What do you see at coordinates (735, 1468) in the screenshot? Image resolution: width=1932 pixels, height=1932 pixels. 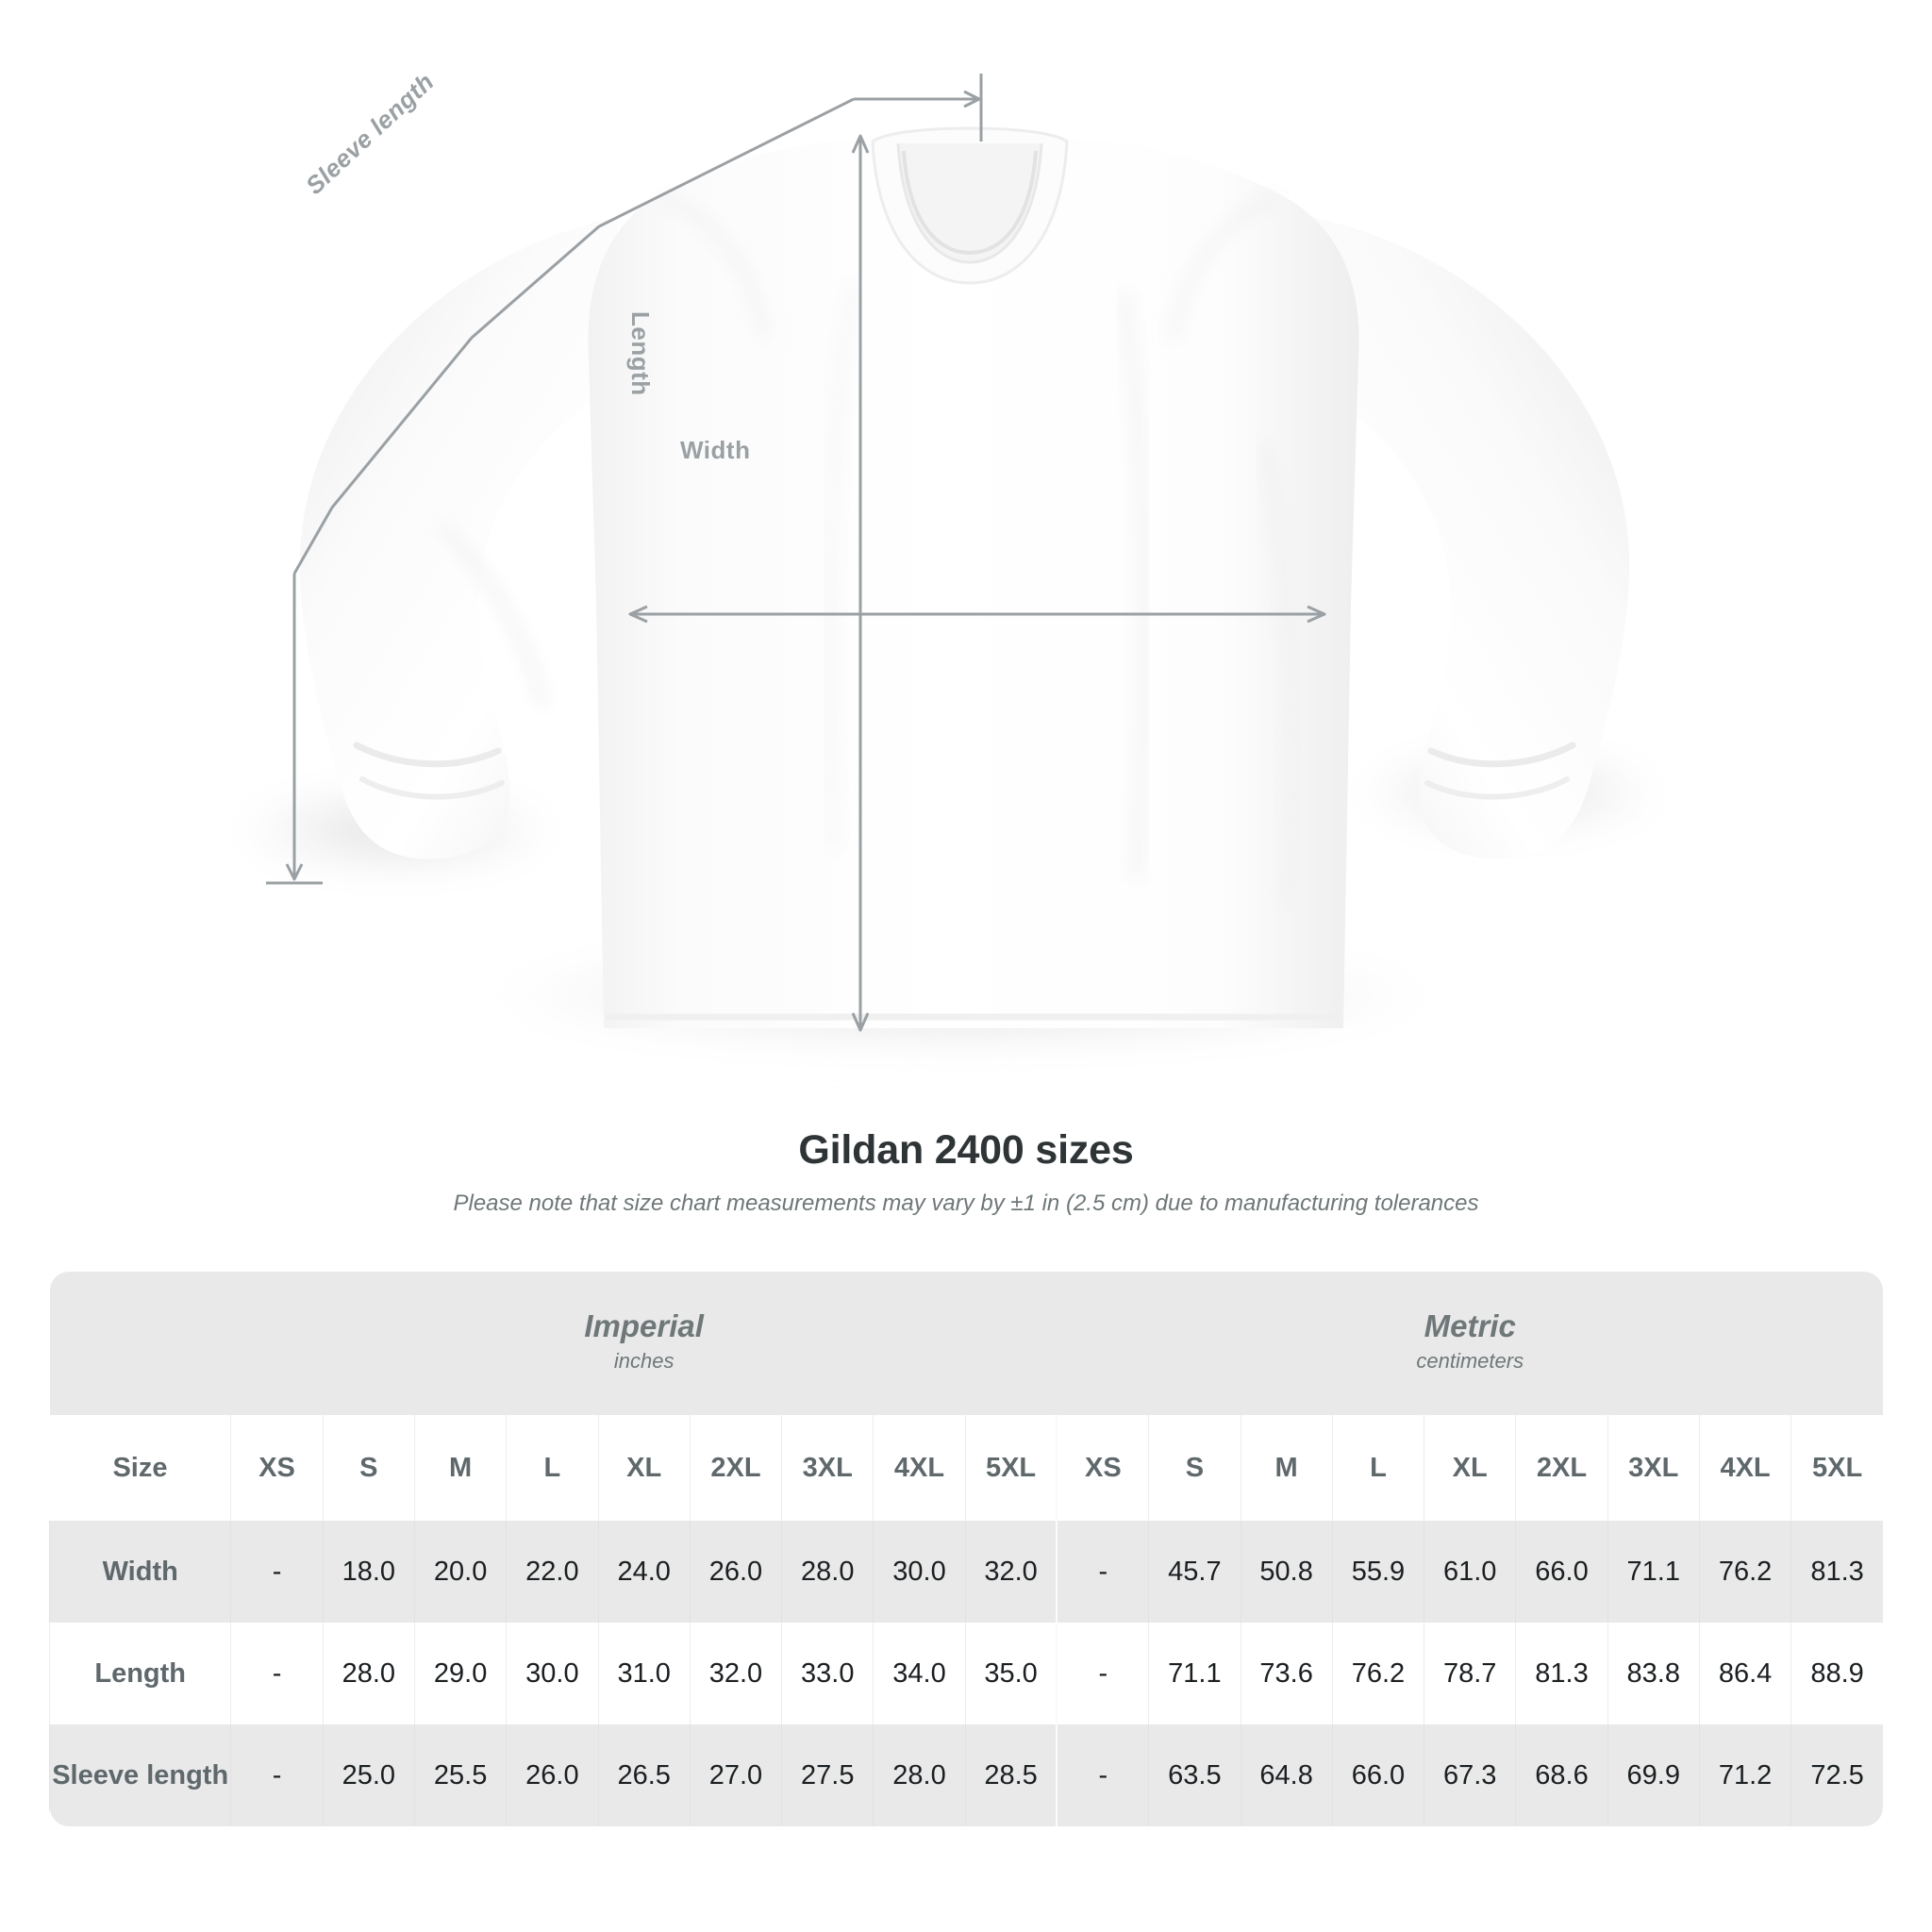 I see `size-header-2xl-imperial: 2XL` at bounding box center [735, 1468].